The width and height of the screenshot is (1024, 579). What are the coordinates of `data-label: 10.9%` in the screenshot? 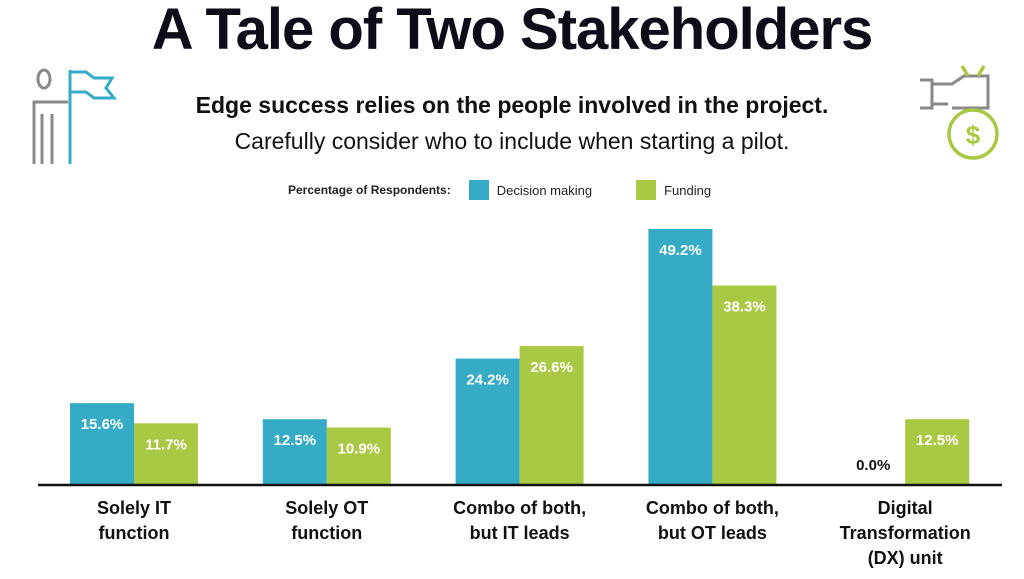 It's located at (359, 449).